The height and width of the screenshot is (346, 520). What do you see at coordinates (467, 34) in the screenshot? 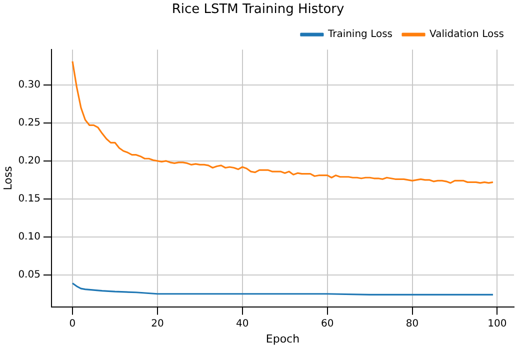
I see `legend-label: Validation Loss` at bounding box center [467, 34].